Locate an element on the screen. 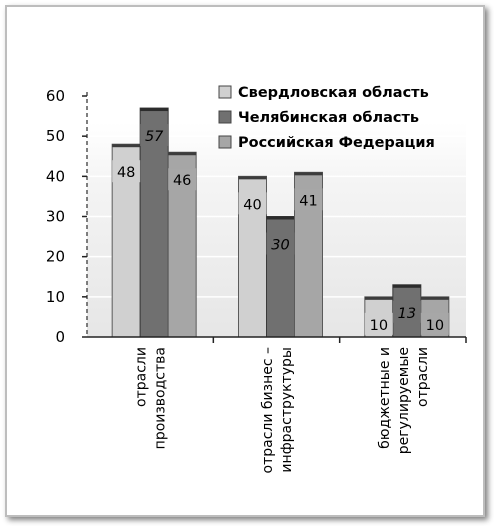  y-tick-label: 20 is located at coordinates (55, 257).